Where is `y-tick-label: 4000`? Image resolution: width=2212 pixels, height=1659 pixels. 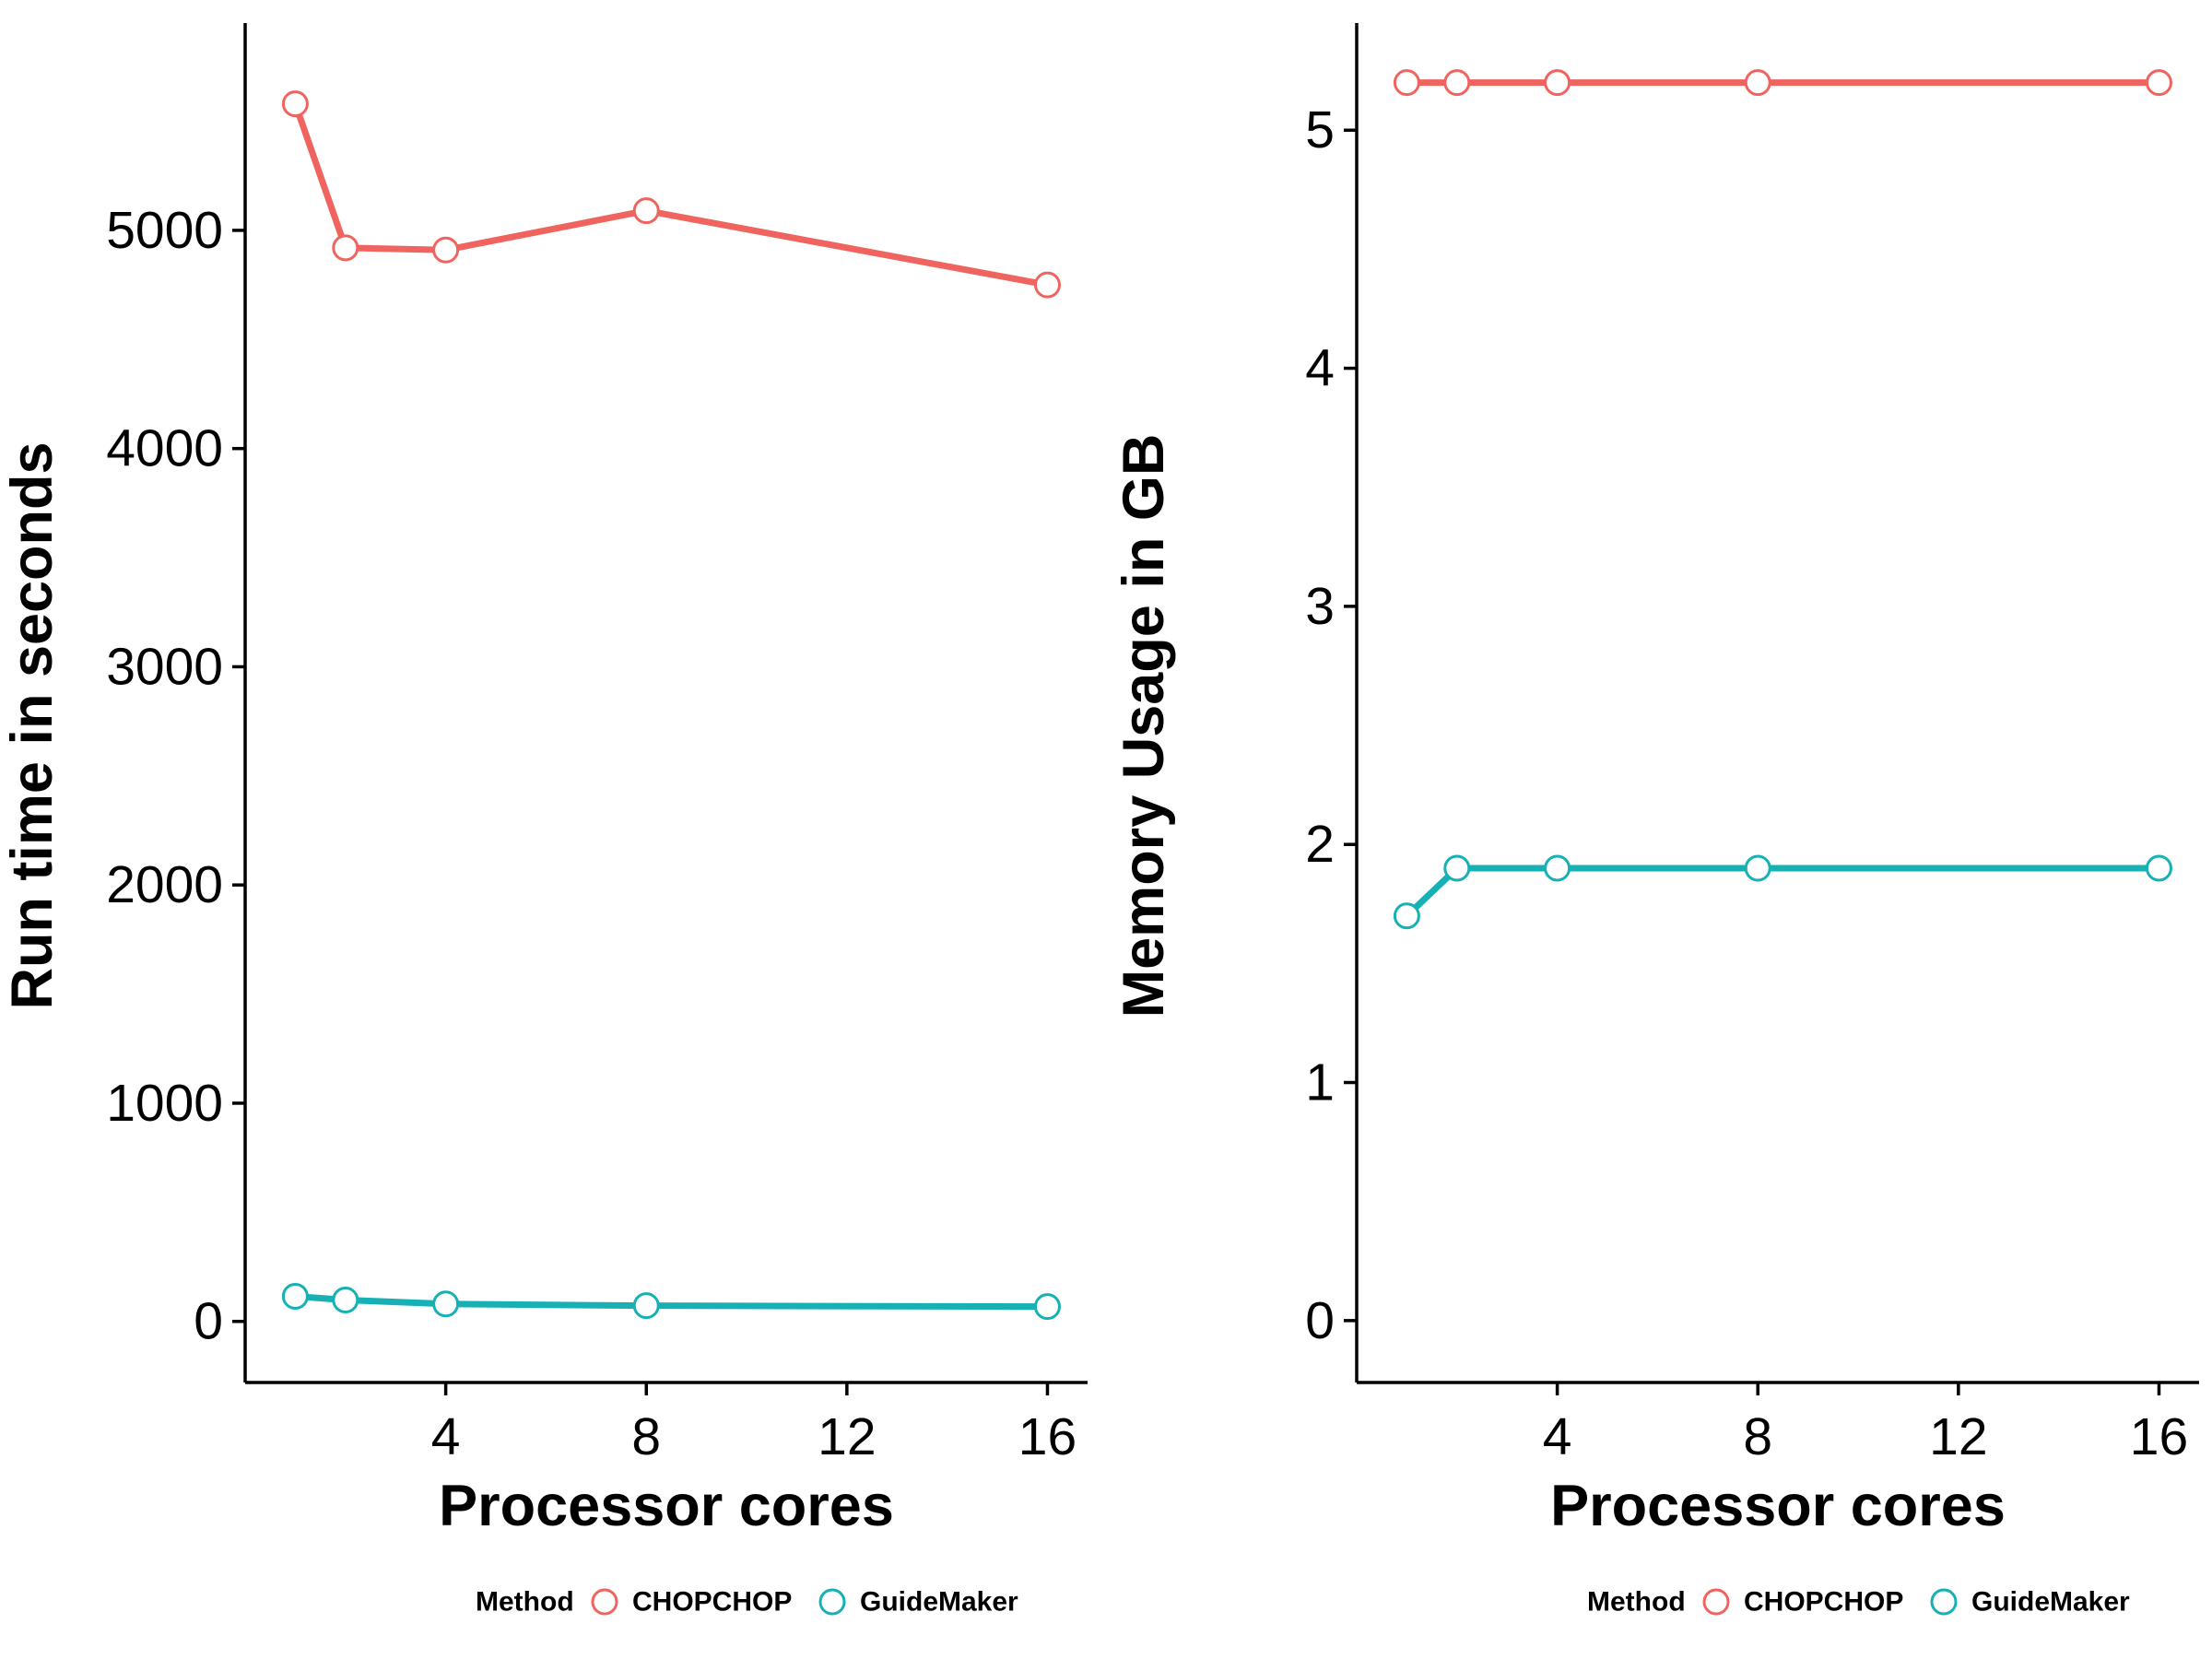
y-tick-label: 4000 is located at coordinates (164, 448).